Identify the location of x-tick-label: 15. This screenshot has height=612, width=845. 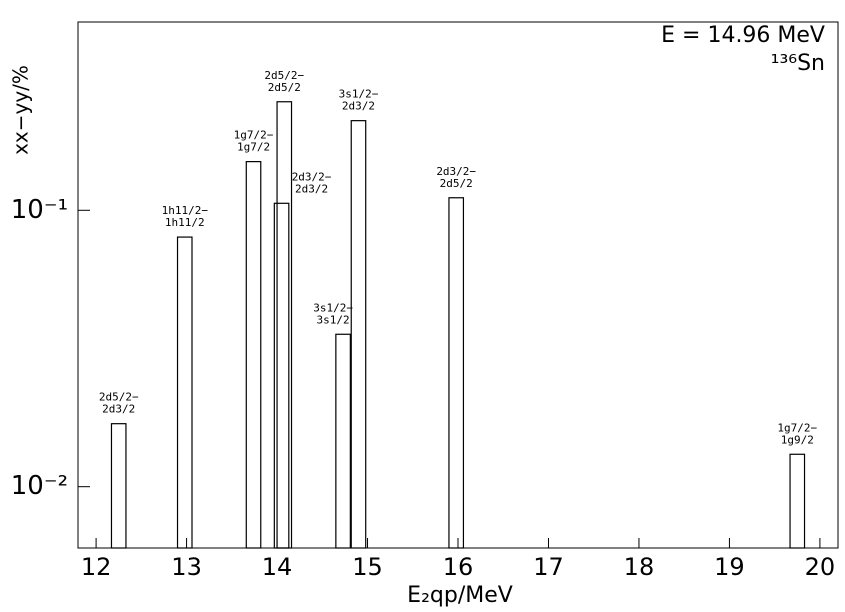
(367, 567).